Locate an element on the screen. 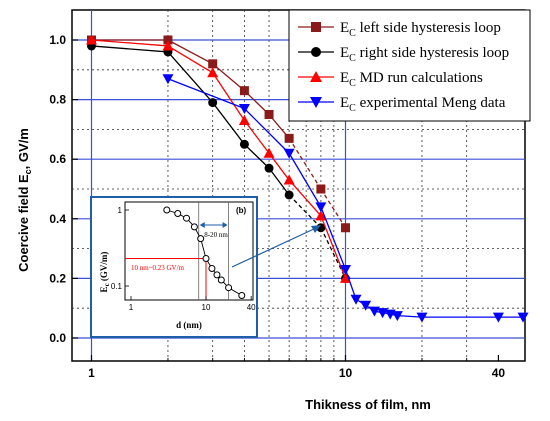 The height and width of the screenshot is (421, 550). legend-label-text: experimental Meng data is located at coordinates (431, 103).